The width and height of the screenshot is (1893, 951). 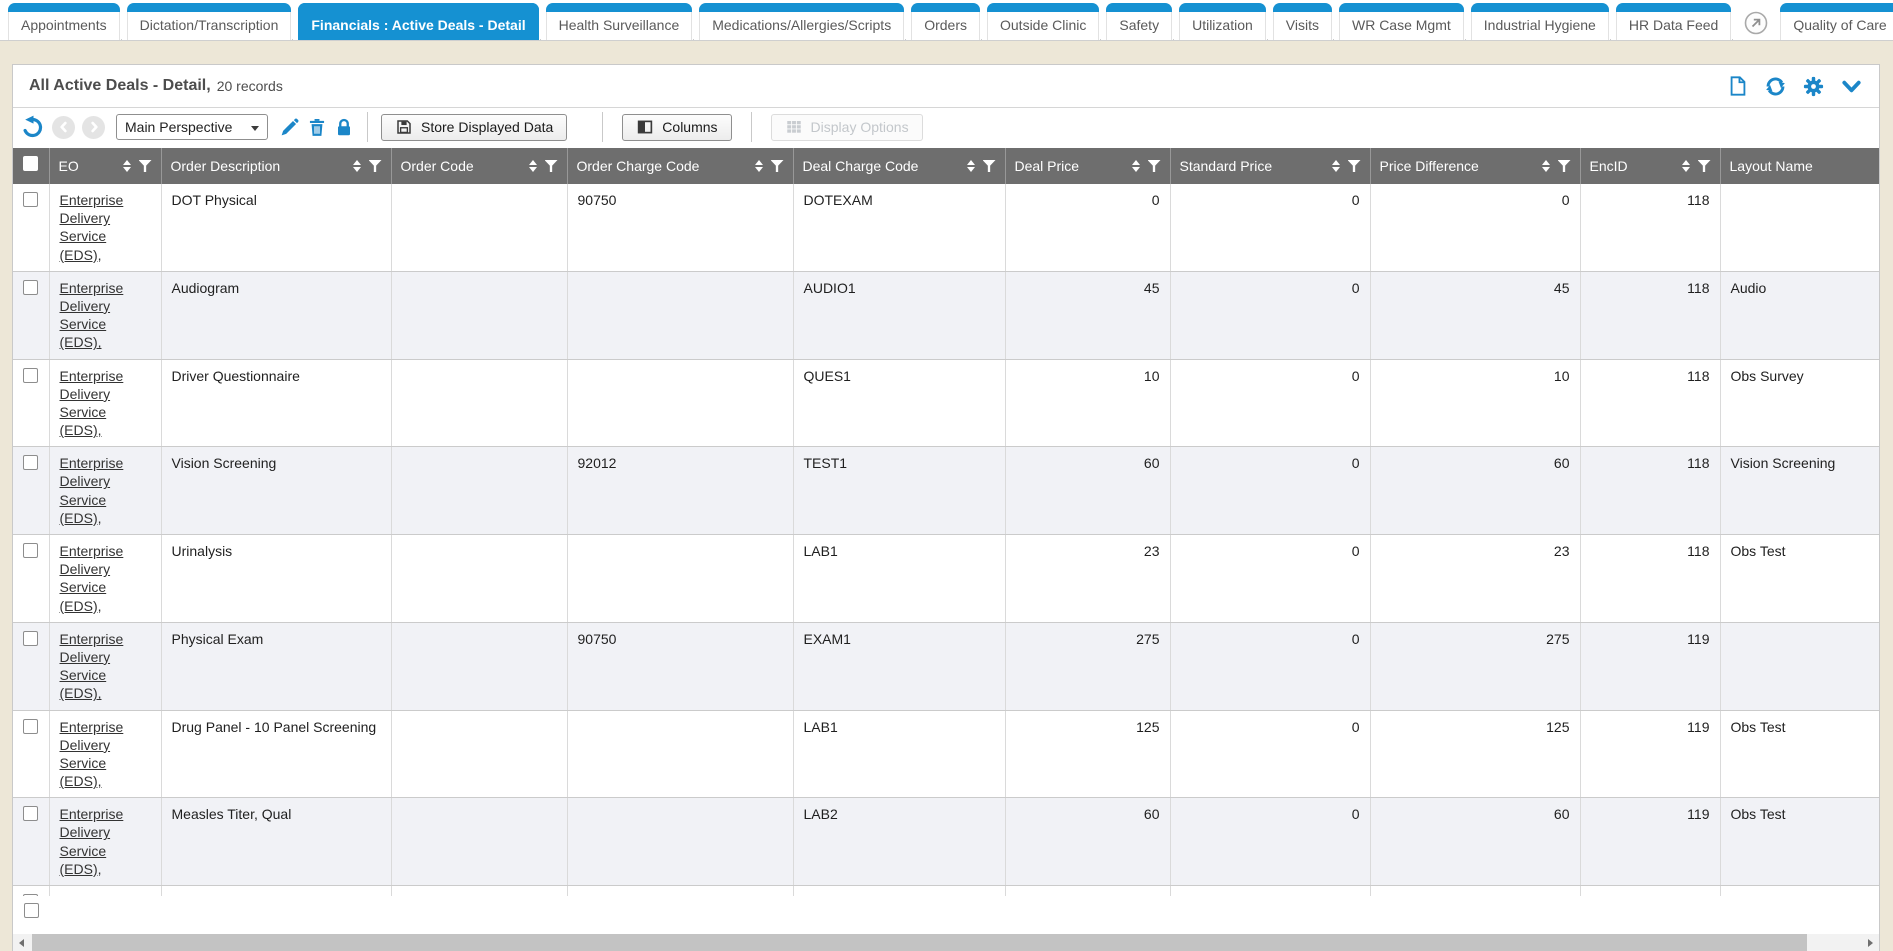 I want to click on column-header-enc_id: EncID, so click(x=1650, y=166).